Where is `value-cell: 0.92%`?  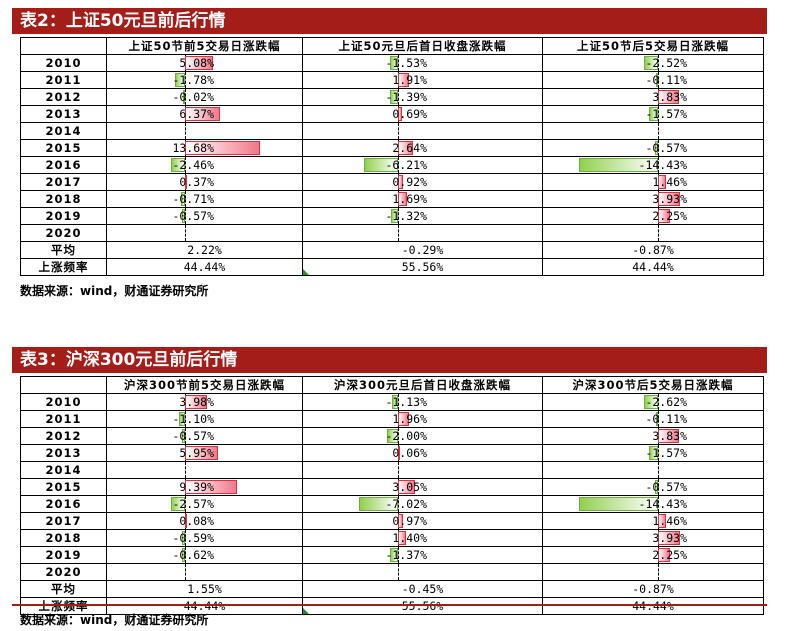 value-cell: 0.92% is located at coordinates (422, 182).